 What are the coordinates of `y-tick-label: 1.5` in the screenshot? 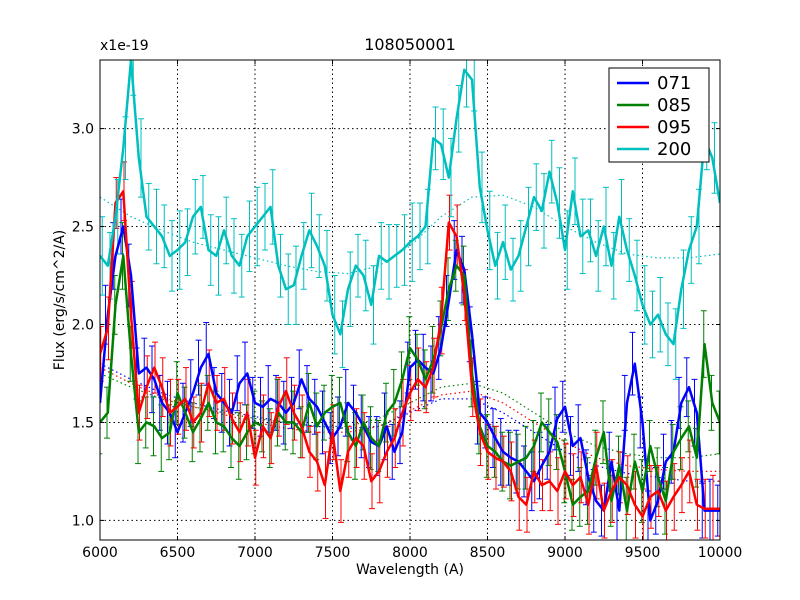 It's located at (83, 423).